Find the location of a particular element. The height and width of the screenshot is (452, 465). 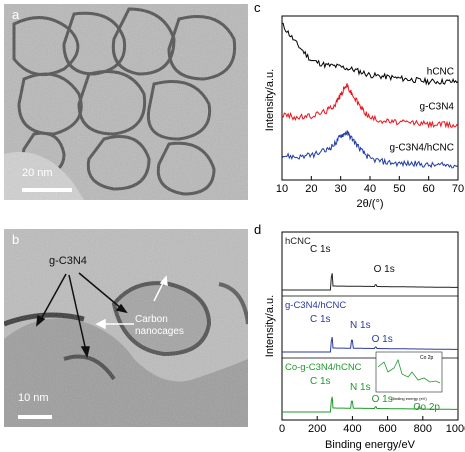

y-axis-label-c: Intensity/a.u. is located at coordinates (270, 100).